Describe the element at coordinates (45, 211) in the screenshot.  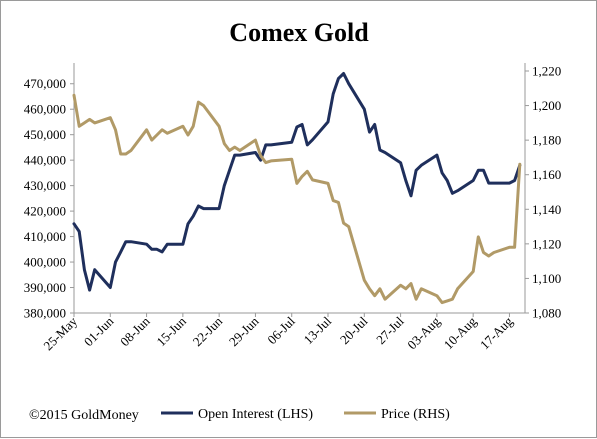
I see `left-axis-tick-label: 420,000` at that location.